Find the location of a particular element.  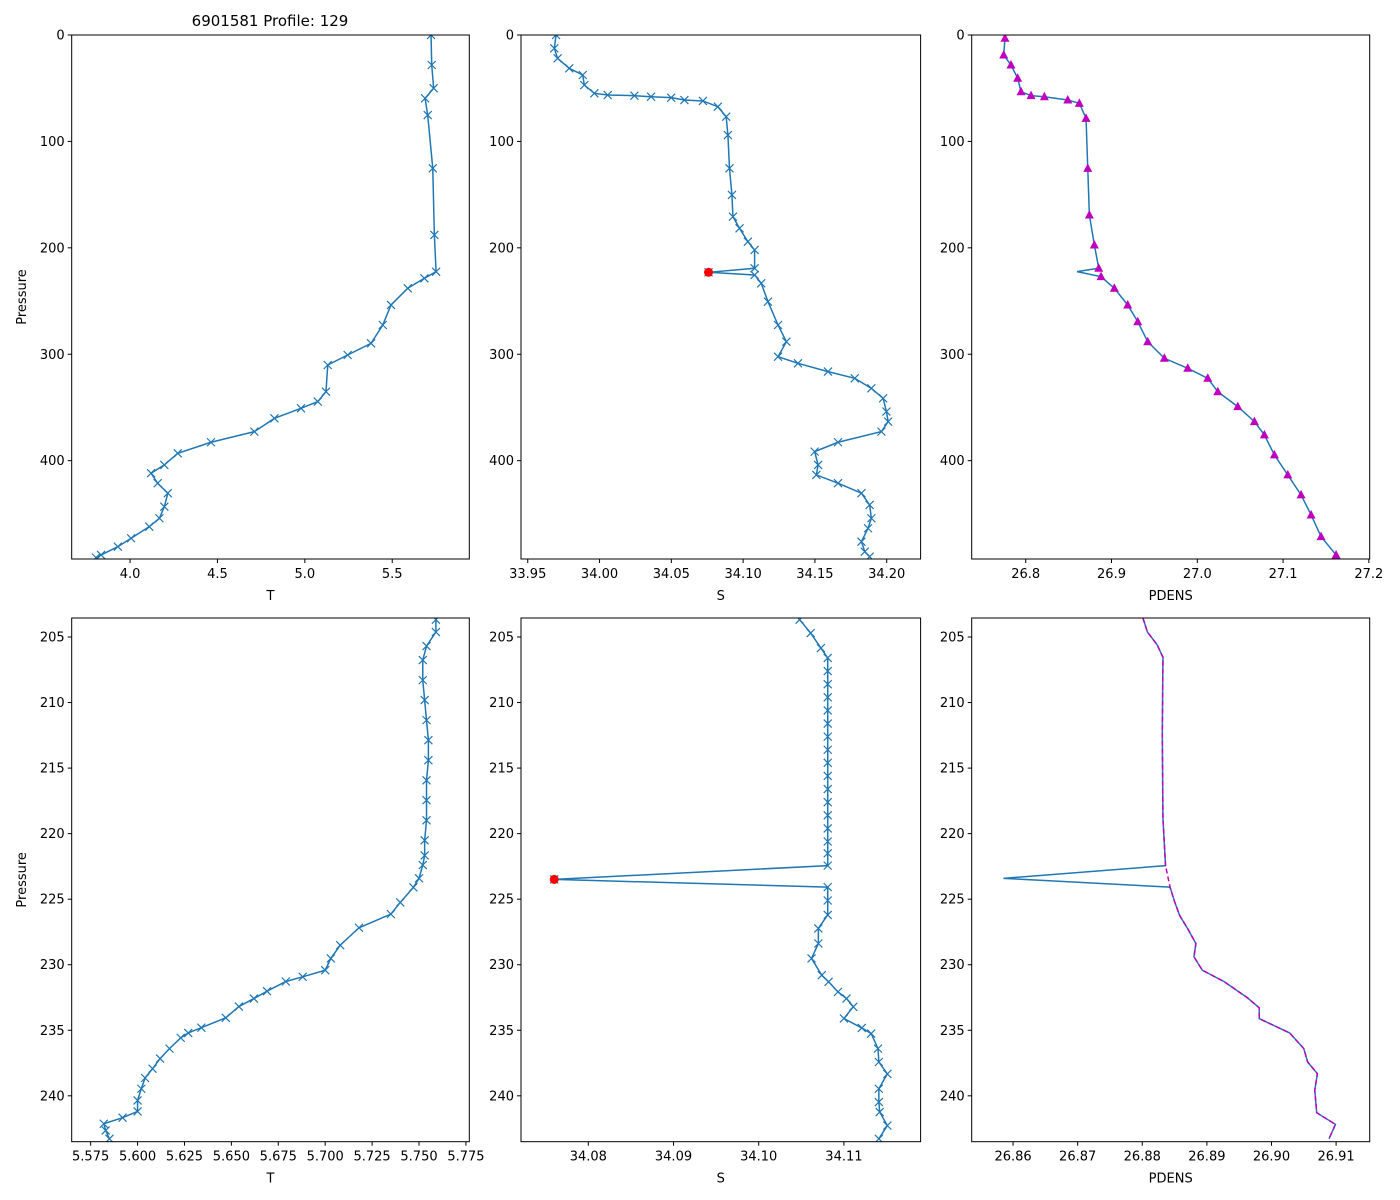

x-tick-label: 5.750 is located at coordinates (418, 1157).